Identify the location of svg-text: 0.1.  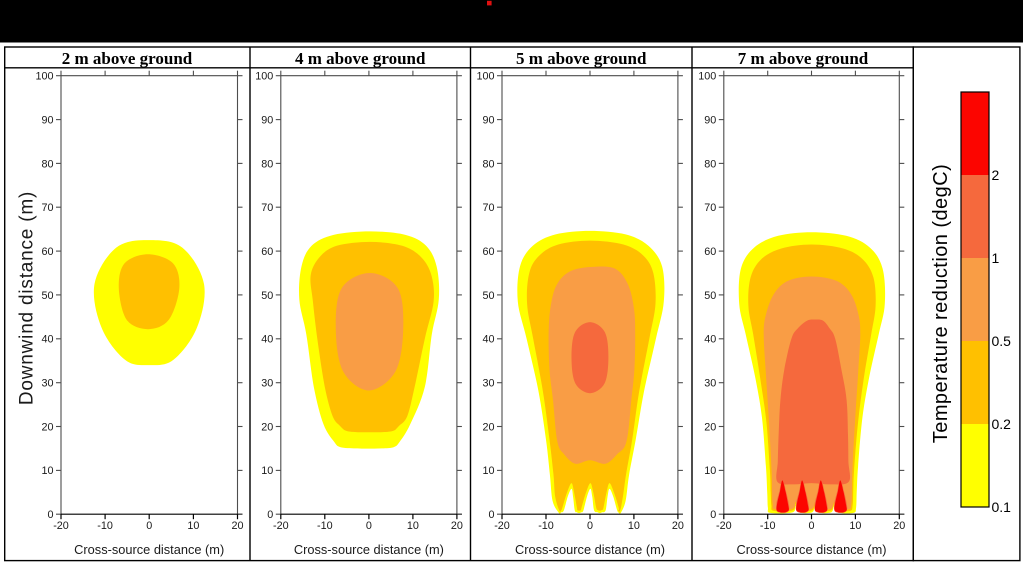
(1002, 507).